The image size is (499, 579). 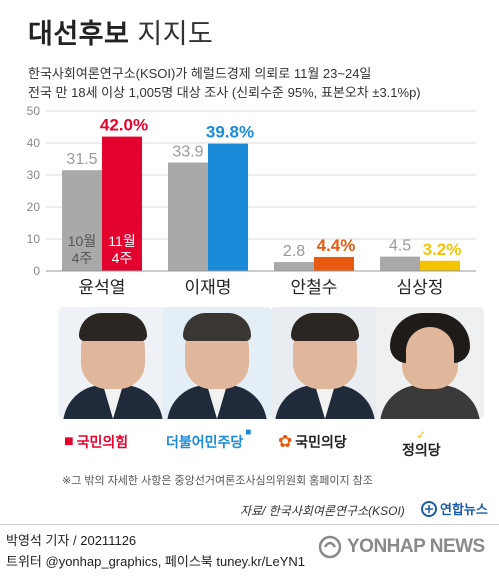 What do you see at coordinates (249, 524) in the screenshot?
I see `divider` at bounding box center [249, 524].